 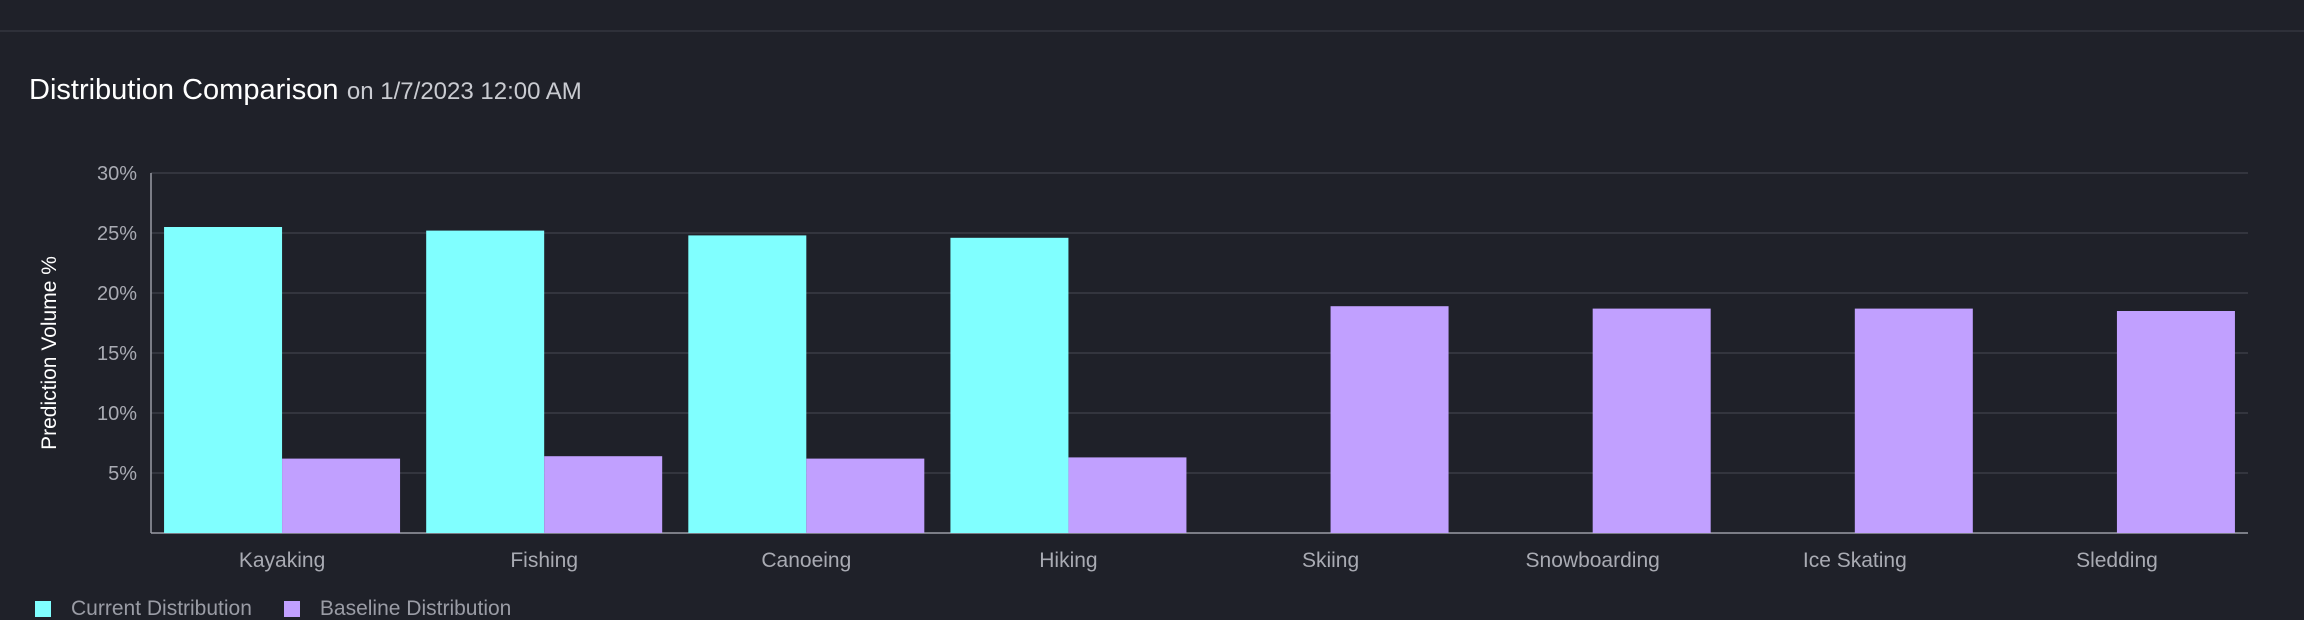 I want to click on x-tick-label: Hiking, so click(x=1068, y=560).